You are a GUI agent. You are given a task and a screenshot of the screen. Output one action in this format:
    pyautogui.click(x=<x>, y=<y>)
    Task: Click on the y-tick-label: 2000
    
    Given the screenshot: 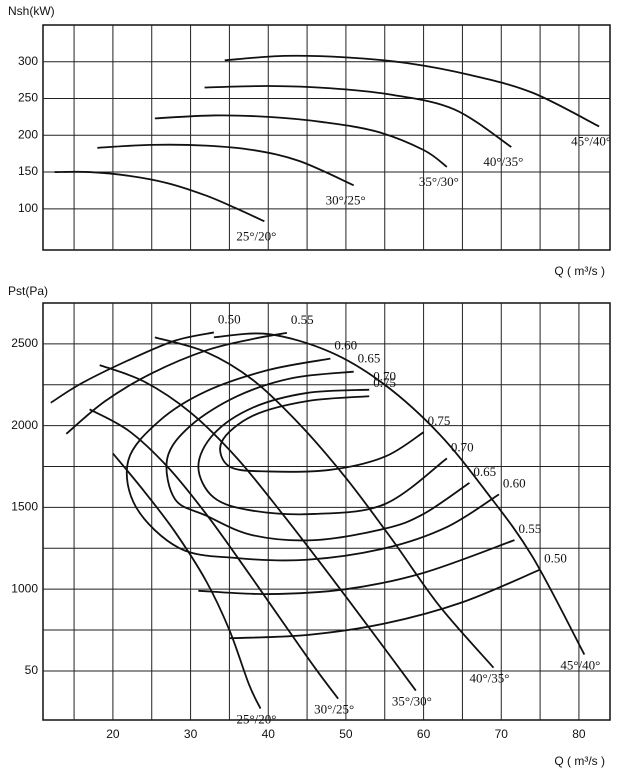 What is the action you would take?
    pyautogui.click(x=24, y=425)
    